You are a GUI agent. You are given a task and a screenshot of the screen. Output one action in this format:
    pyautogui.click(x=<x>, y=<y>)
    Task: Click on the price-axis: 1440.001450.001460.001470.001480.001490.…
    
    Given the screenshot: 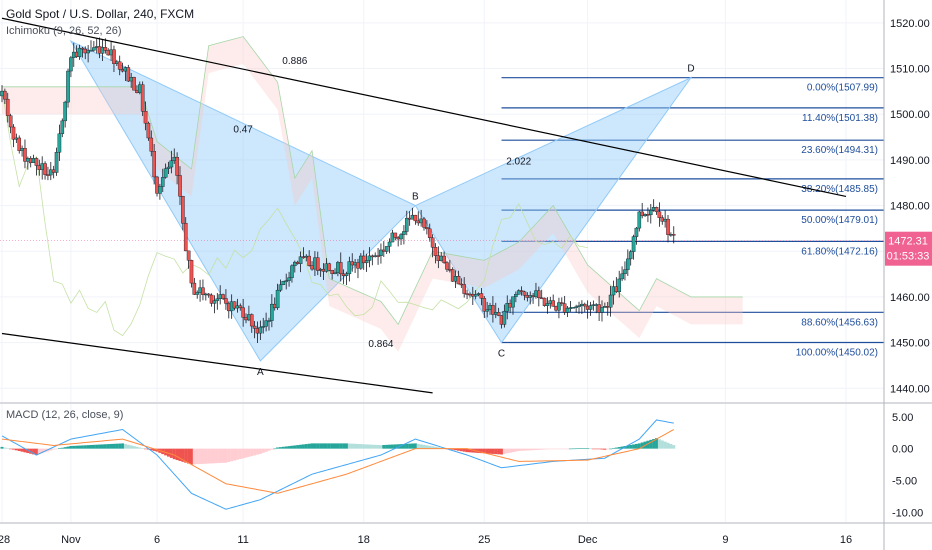 What is the action you would take?
    pyautogui.click(x=908, y=206)
    